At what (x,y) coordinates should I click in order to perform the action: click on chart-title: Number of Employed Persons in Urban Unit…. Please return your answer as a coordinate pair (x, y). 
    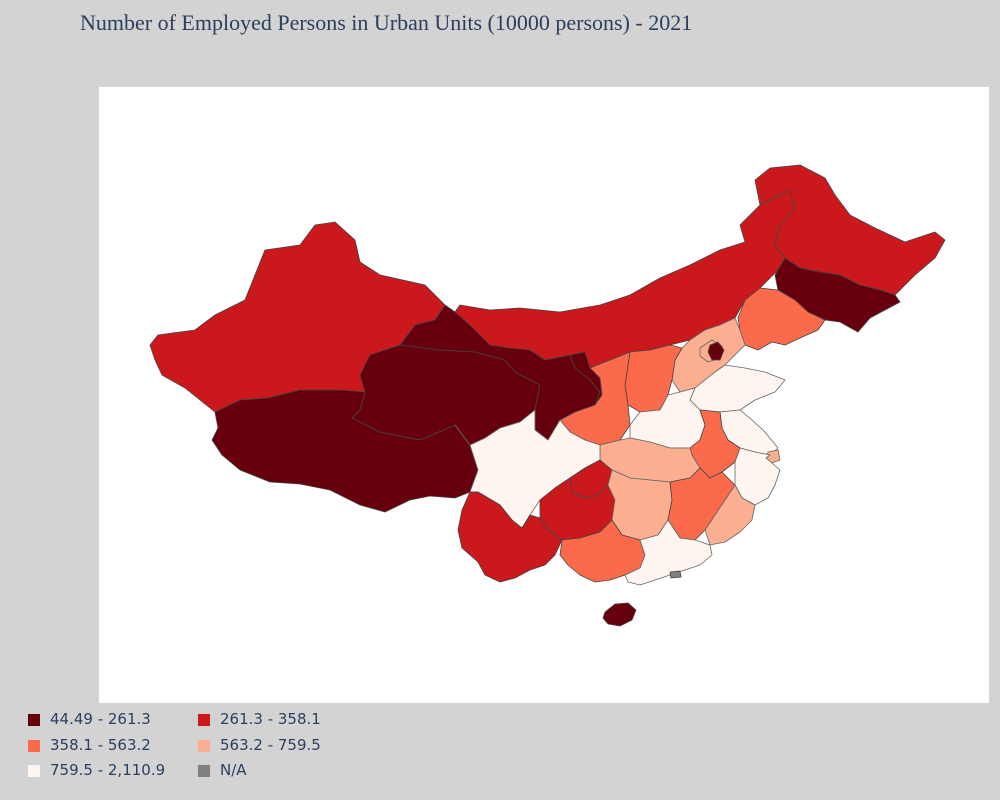
    Looking at the image, I should click on (386, 22).